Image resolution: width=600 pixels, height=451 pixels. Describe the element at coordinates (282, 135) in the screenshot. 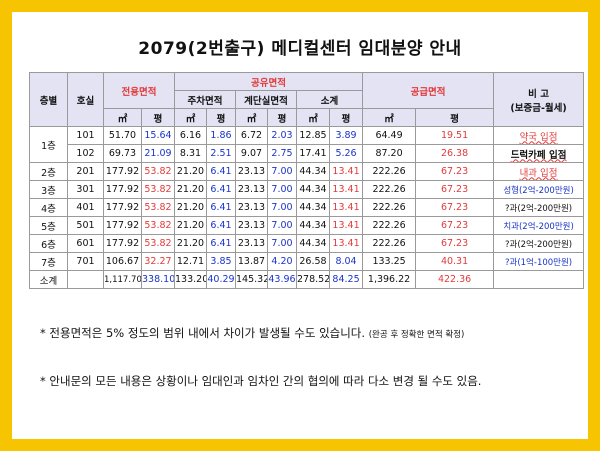

I see `cell-st-py: 2.03` at that location.